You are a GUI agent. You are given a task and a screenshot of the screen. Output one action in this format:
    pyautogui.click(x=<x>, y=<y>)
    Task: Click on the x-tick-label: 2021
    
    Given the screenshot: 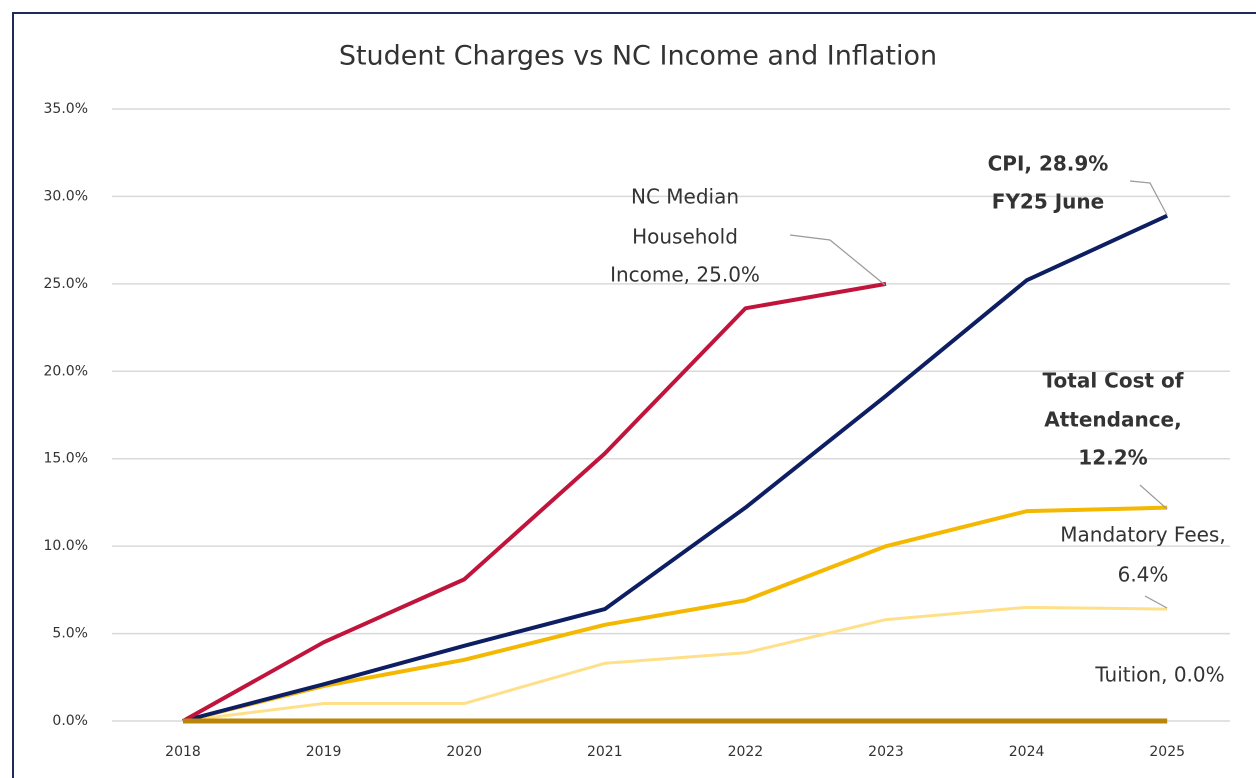 What is the action you would take?
    pyautogui.click(x=605, y=752)
    